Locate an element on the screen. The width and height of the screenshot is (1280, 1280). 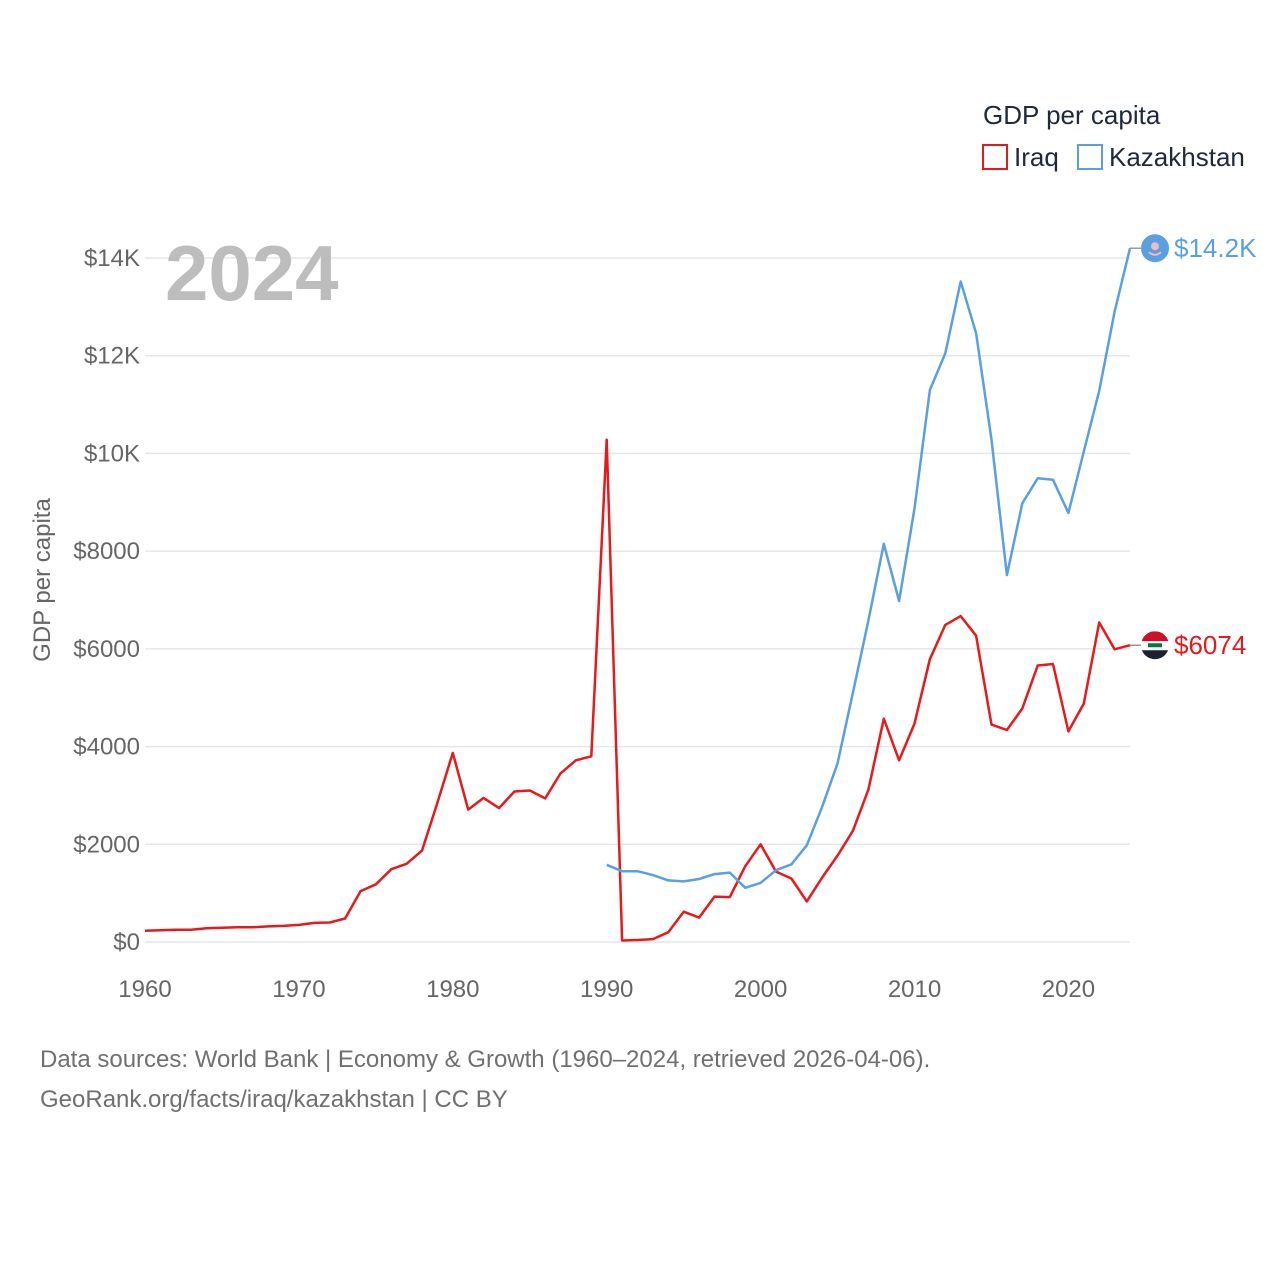
x-tick-label: 2000 is located at coordinates (760, 989).